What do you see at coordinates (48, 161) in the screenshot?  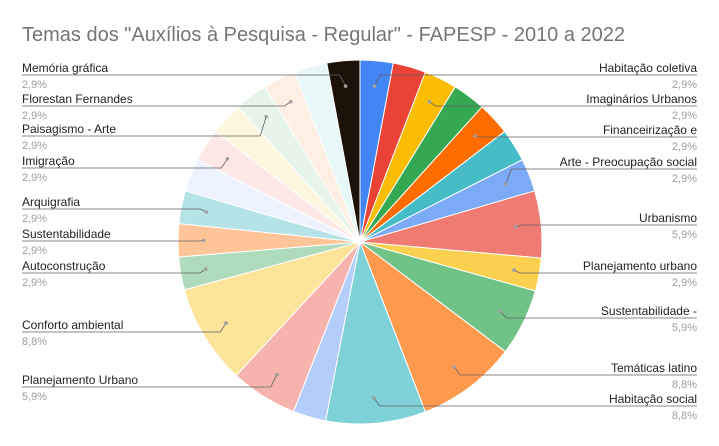 I see `slice-label: Imigração` at bounding box center [48, 161].